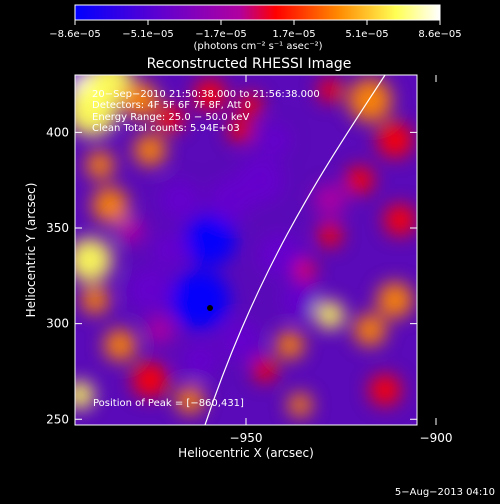 The height and width of the screenshot is (504, 500). What do you see at coordinates (31, 250) in the screenshot?
I see `y-axis-label: Heliocentric Y (arcsec)` at bounding box center [31, 250].